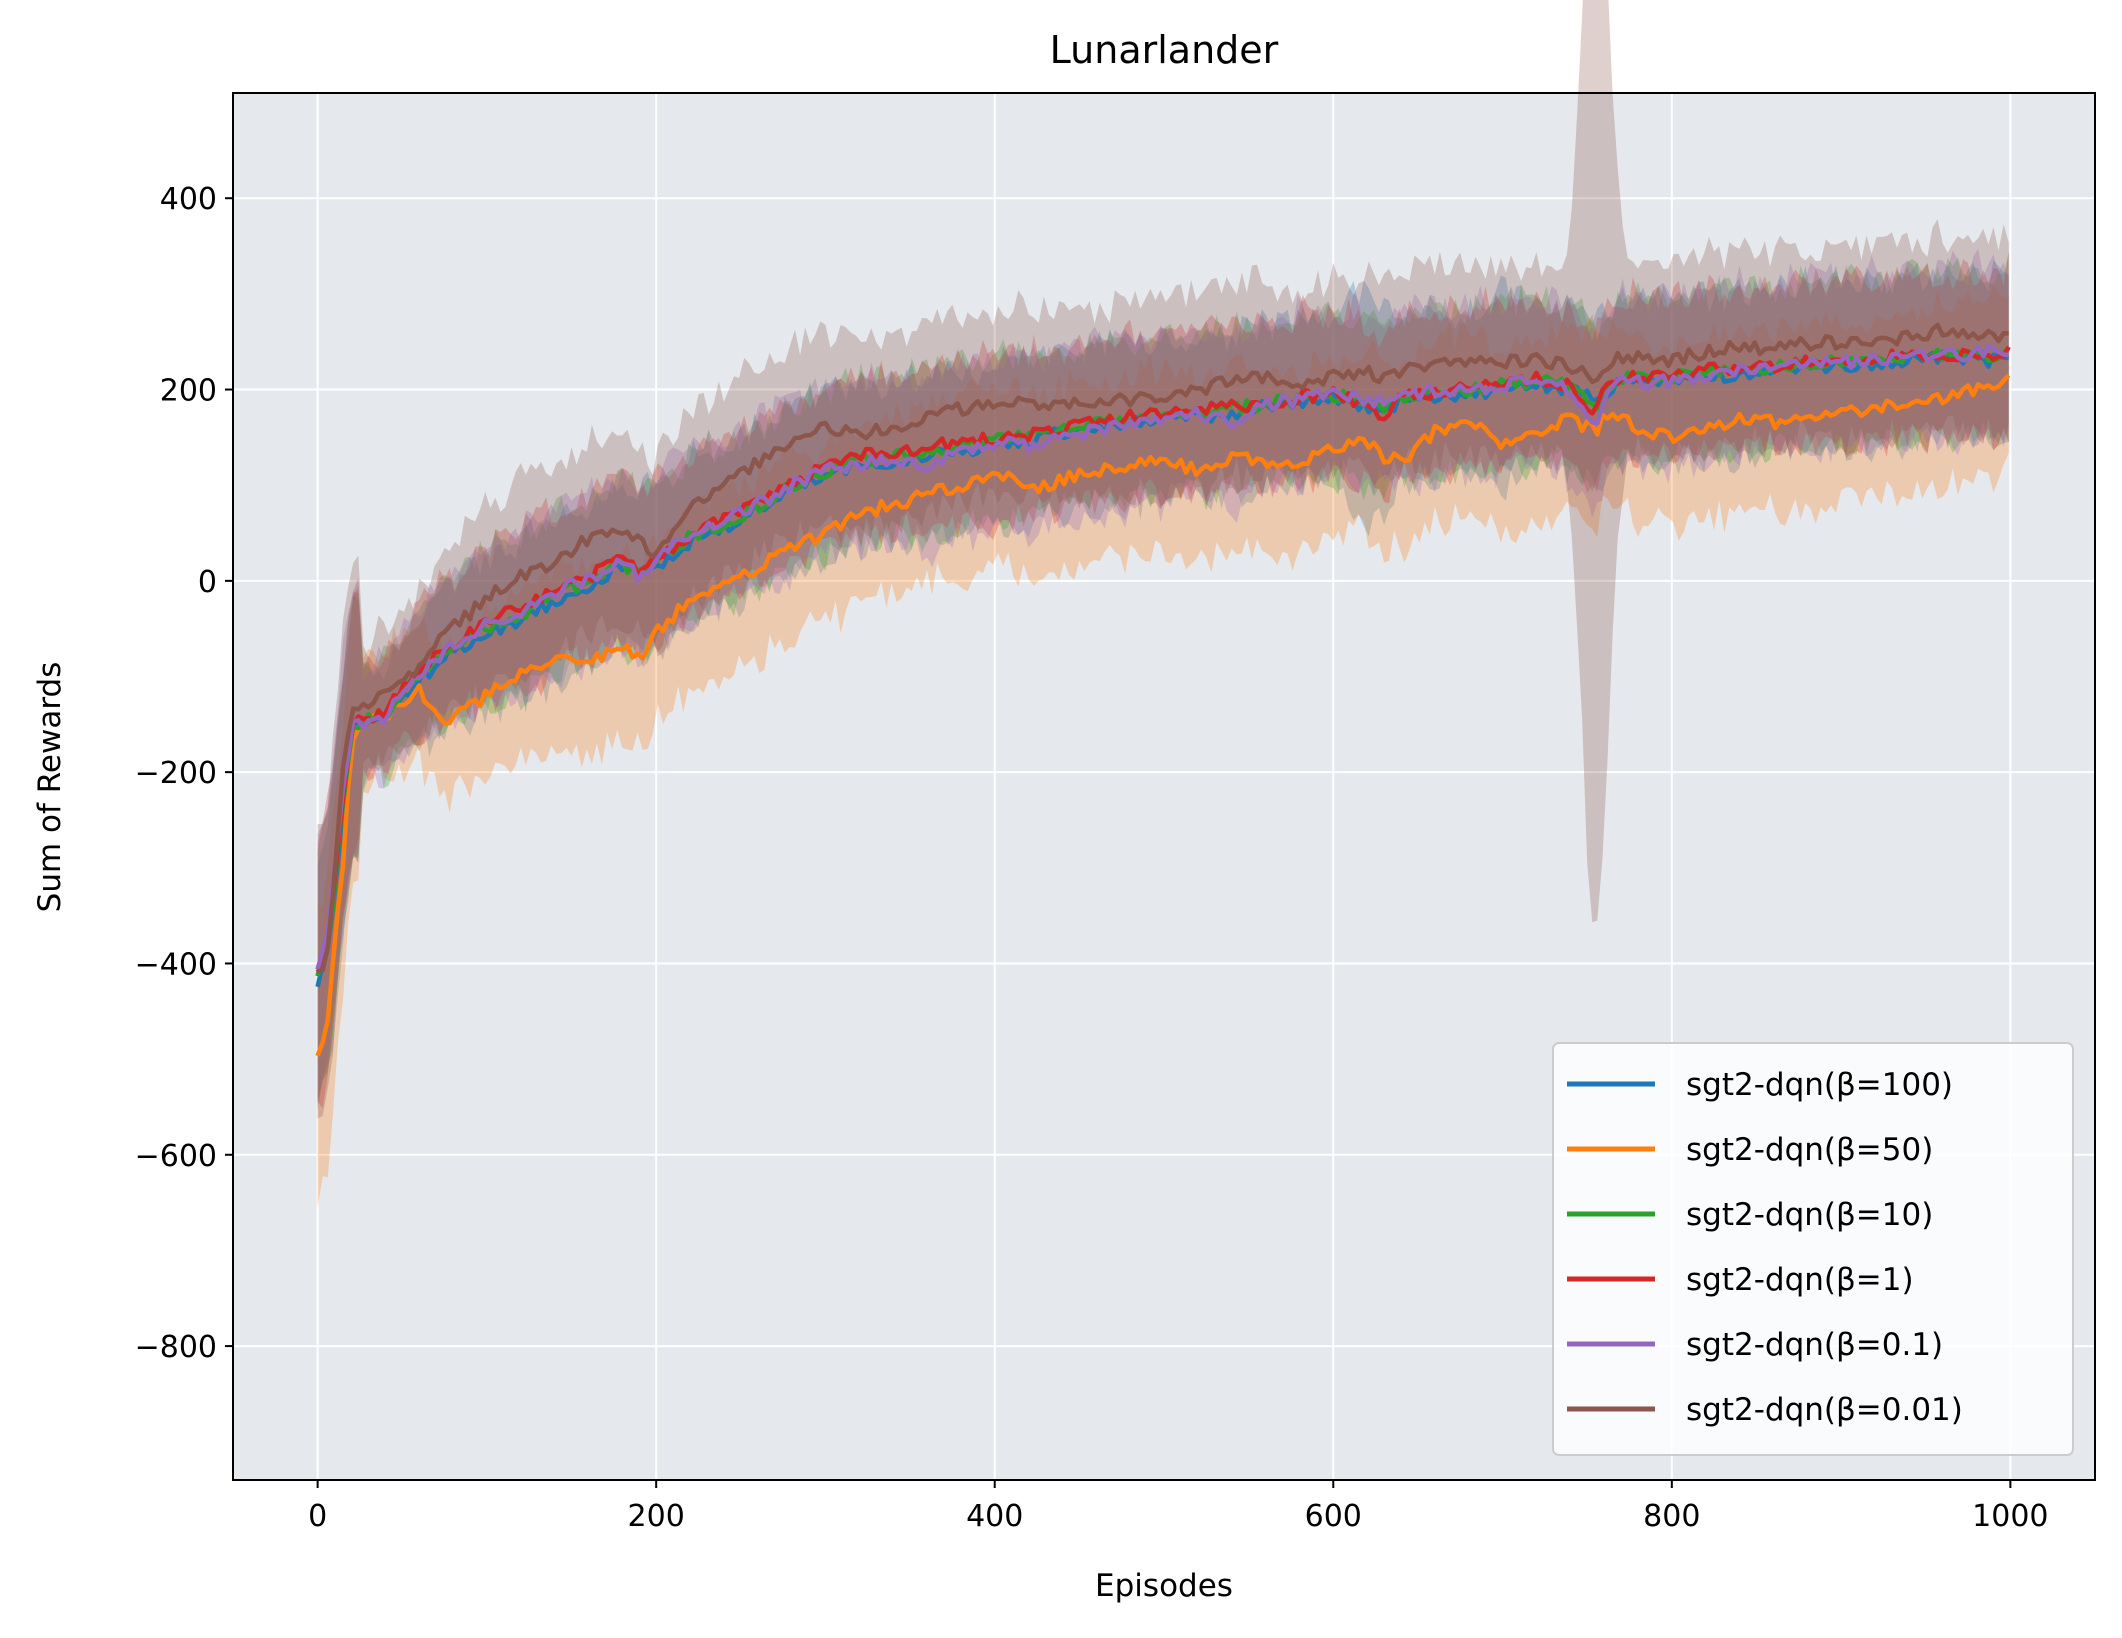 This screenshot has width=2122, height=1638. Describe the element at coordinates (1671, 1516) in the screenshot. I see `x-tick-label: 800` at that location.